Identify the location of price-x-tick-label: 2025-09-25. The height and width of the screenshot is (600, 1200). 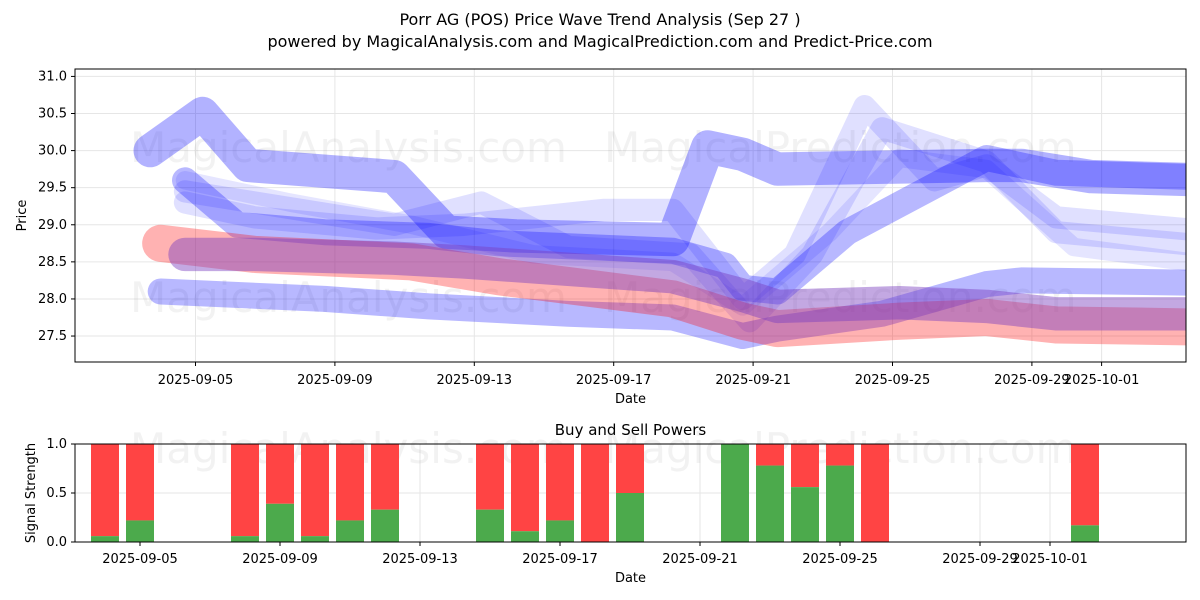
(893, 380).